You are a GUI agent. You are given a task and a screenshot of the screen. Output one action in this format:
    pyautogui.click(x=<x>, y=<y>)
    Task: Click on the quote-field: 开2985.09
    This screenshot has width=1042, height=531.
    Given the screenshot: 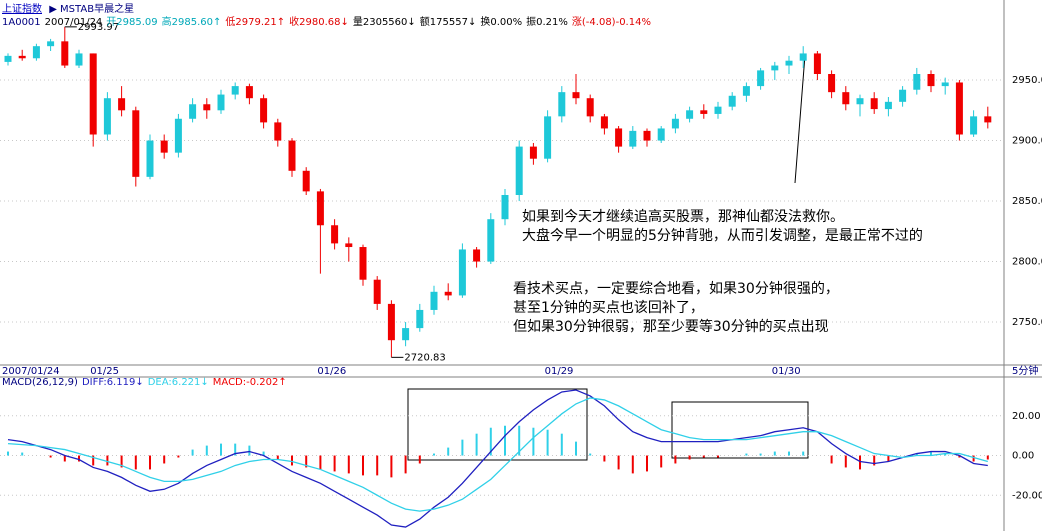 What is the action you would take?
    pyautogui.click(x=132, y=22)
    